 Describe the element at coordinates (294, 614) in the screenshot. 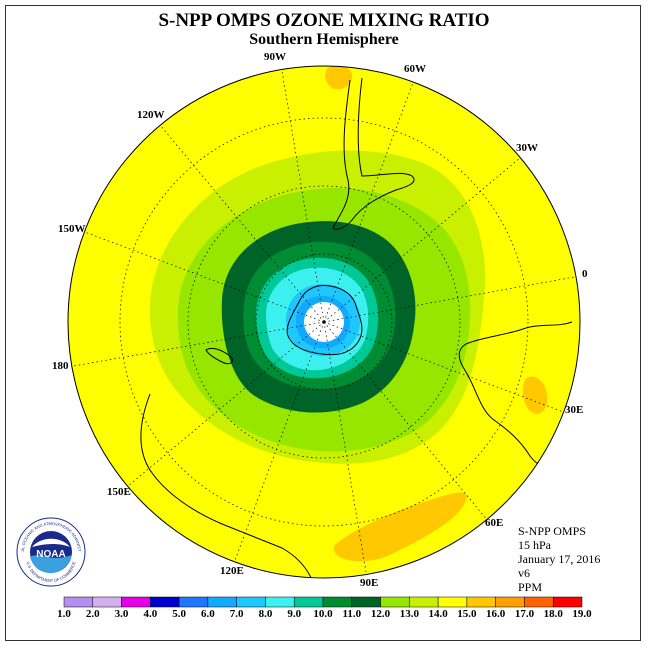

I see `colorbar-tick-label: 9.0` at that location.